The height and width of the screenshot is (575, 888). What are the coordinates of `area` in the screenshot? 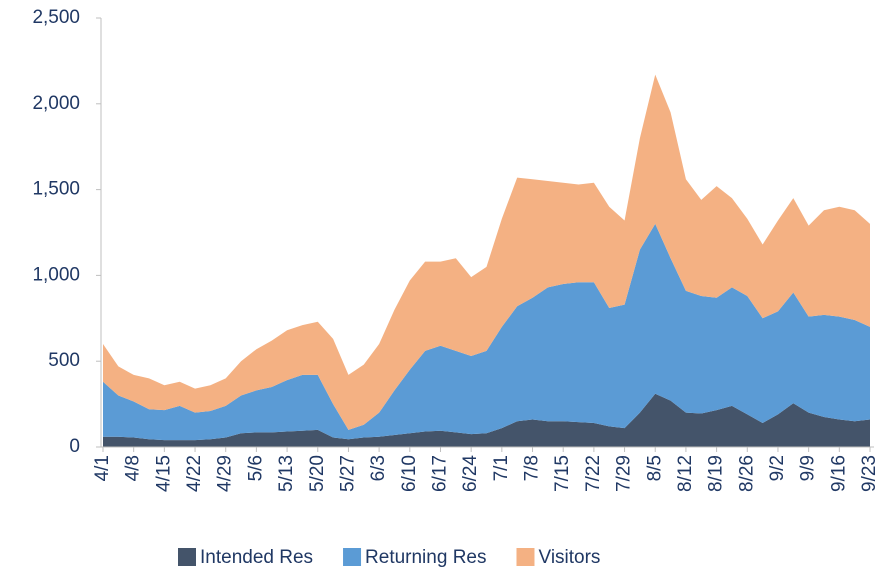 It's located at (486, 420).